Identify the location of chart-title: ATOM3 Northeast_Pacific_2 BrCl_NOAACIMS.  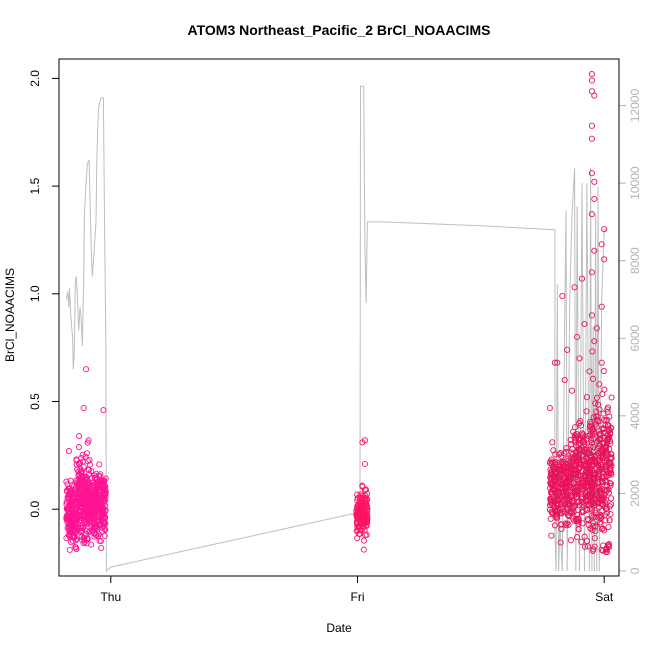
(339, 30).